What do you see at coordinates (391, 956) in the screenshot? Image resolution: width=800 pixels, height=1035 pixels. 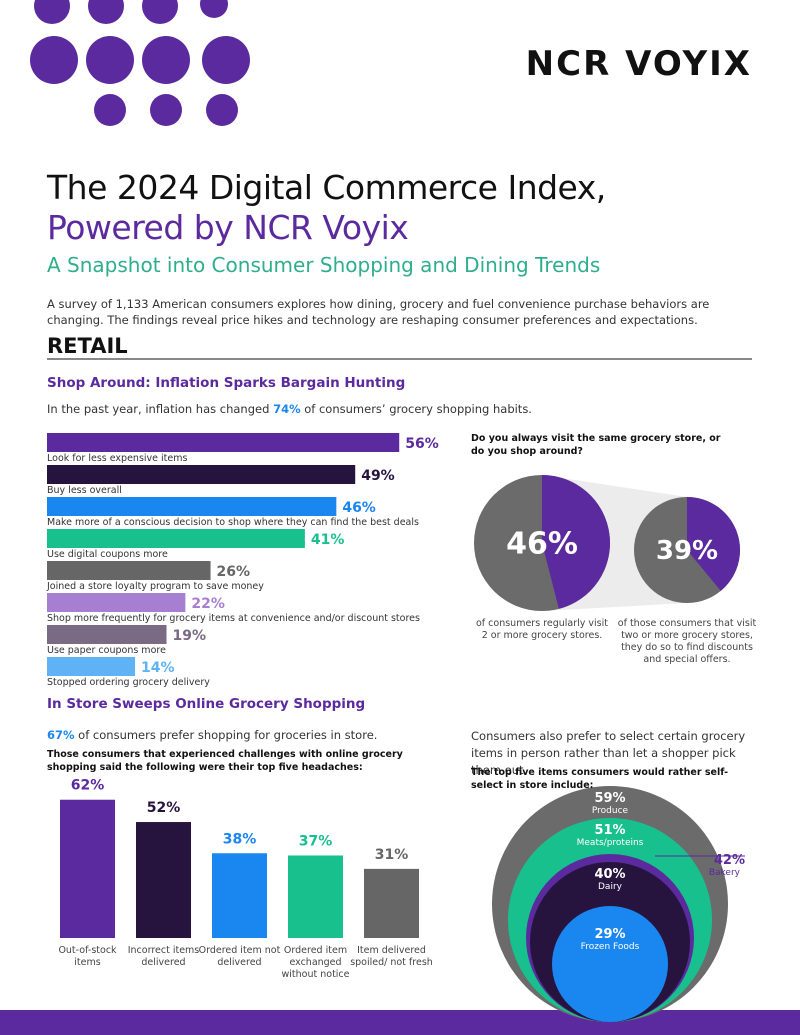 I see `category-label: Item delivered spoiled/ not fresh` at bounding box center [391, 956].